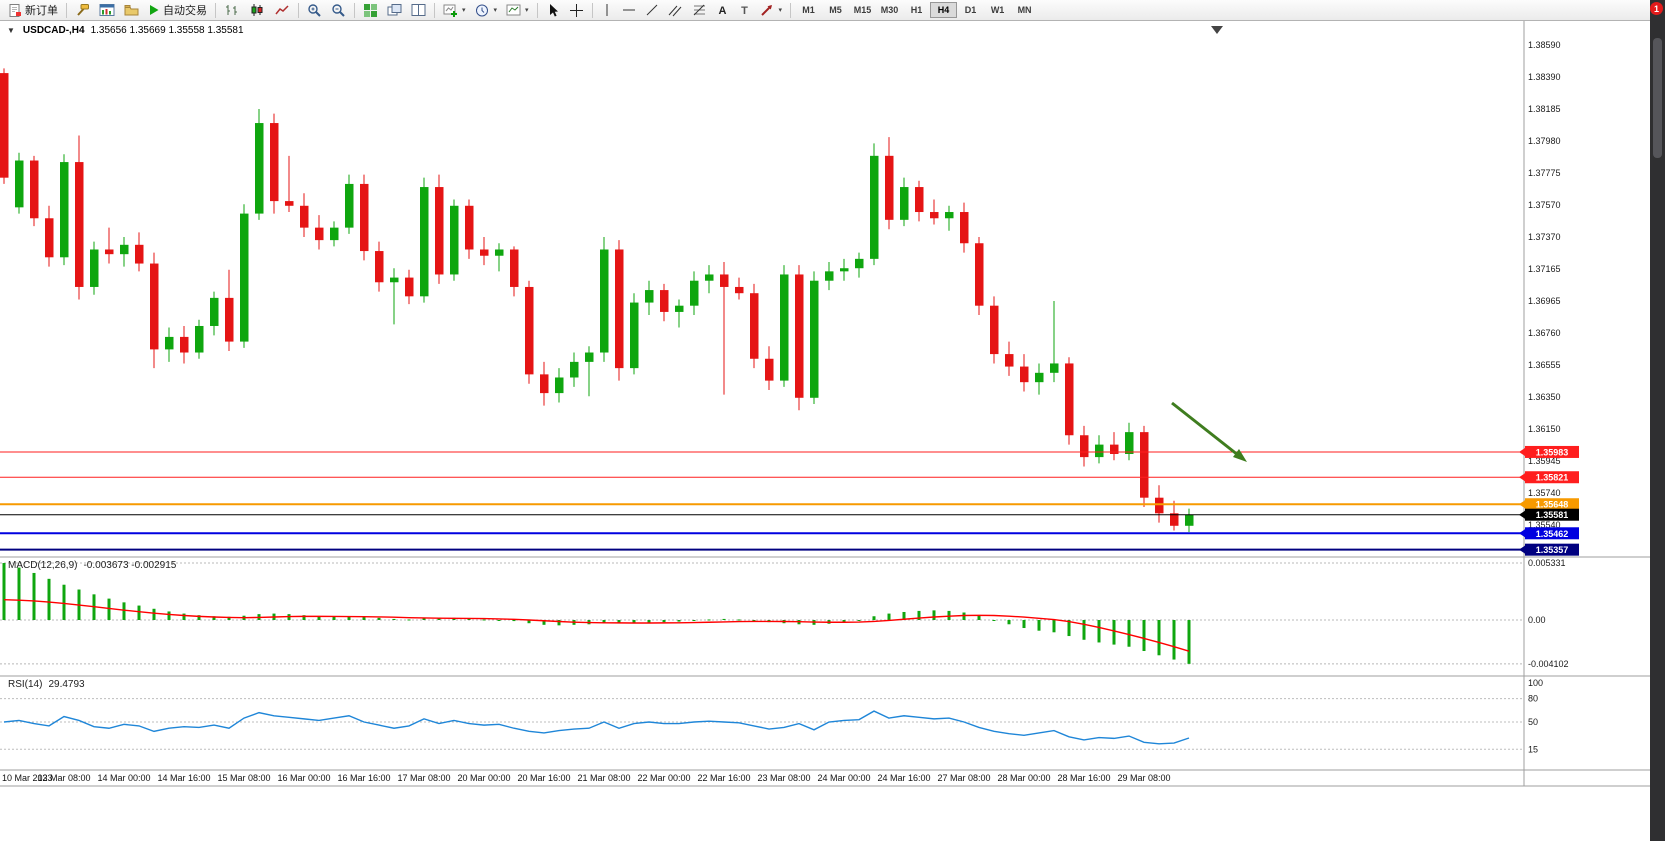  What do you see at coordinates (1544, 429) in the screenshot?
I see `price-axis-tick: 1.36150` at bounding box center [1544, 429].